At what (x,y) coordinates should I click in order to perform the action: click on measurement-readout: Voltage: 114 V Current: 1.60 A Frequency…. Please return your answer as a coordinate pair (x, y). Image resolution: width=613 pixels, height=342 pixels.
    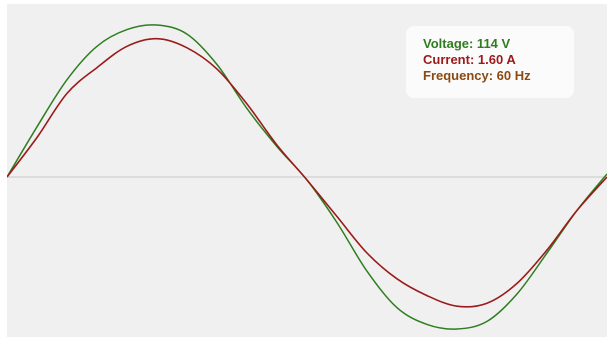
    Looking at the image, I should click on (490, 62).